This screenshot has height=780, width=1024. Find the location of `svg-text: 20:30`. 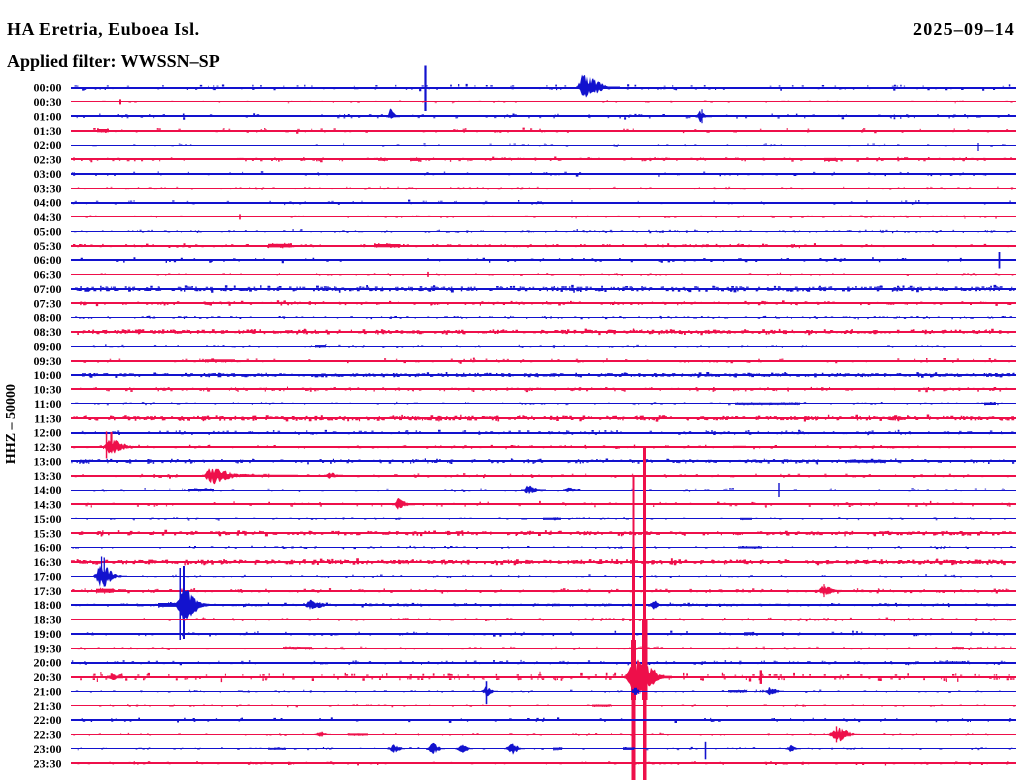

svg-text: 20:30 is located at coordinates (48, 677).